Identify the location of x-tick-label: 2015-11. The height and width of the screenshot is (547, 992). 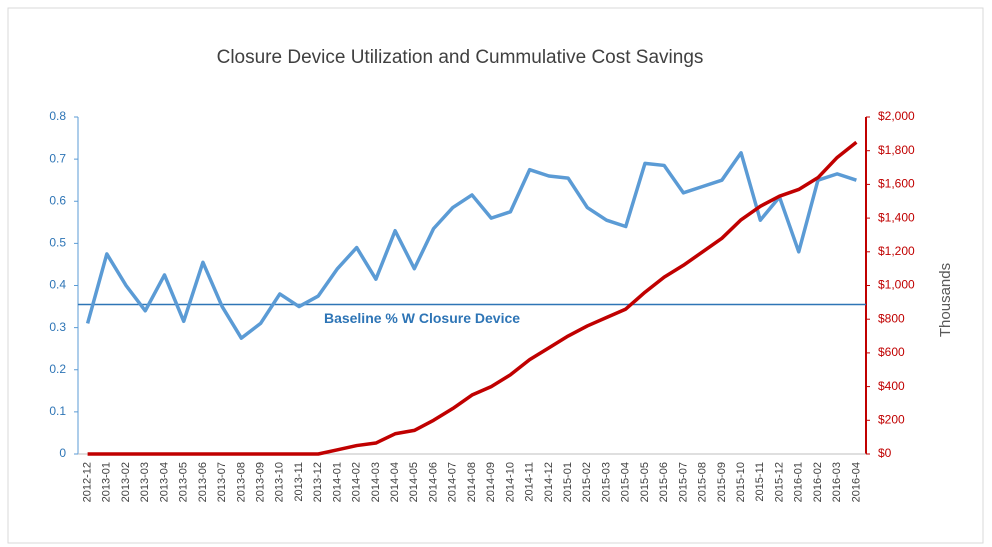
(760, 482).